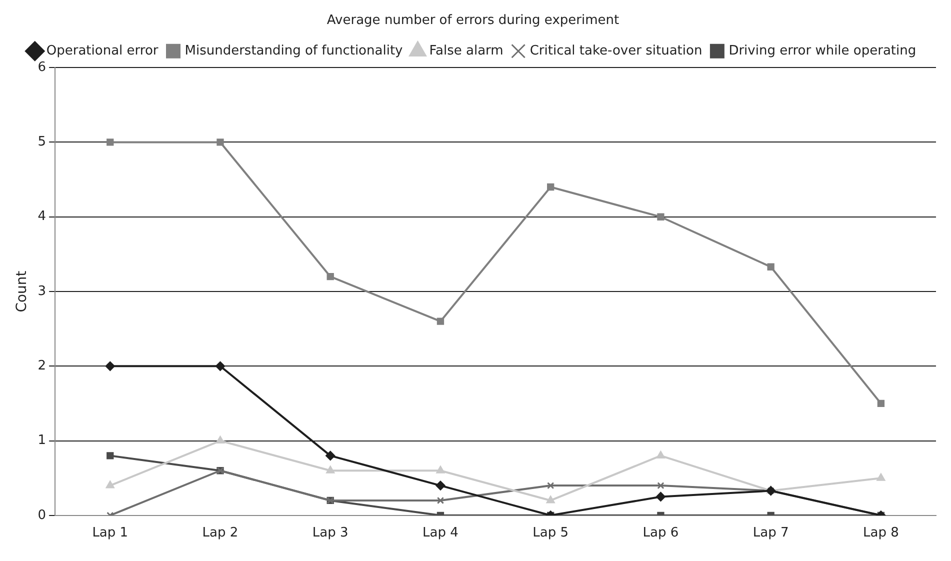 The width and height of the screenshot is (951, 561). I want to click on chart-title: Average number of errors during experiment, so click(473, 20).